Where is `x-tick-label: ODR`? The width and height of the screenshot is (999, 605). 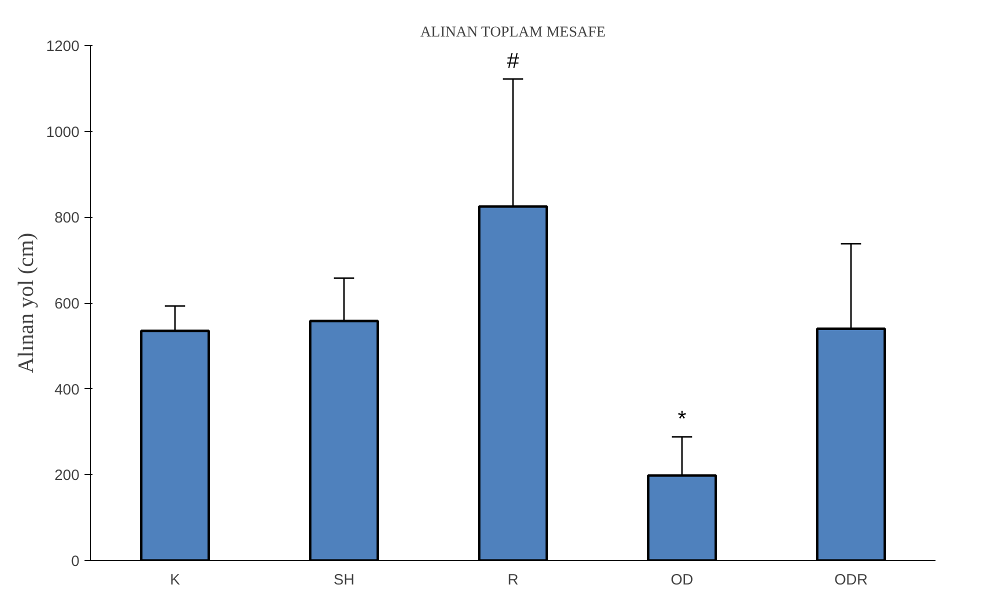
x-tick-label: ODR is located at coordinates (851, 580).